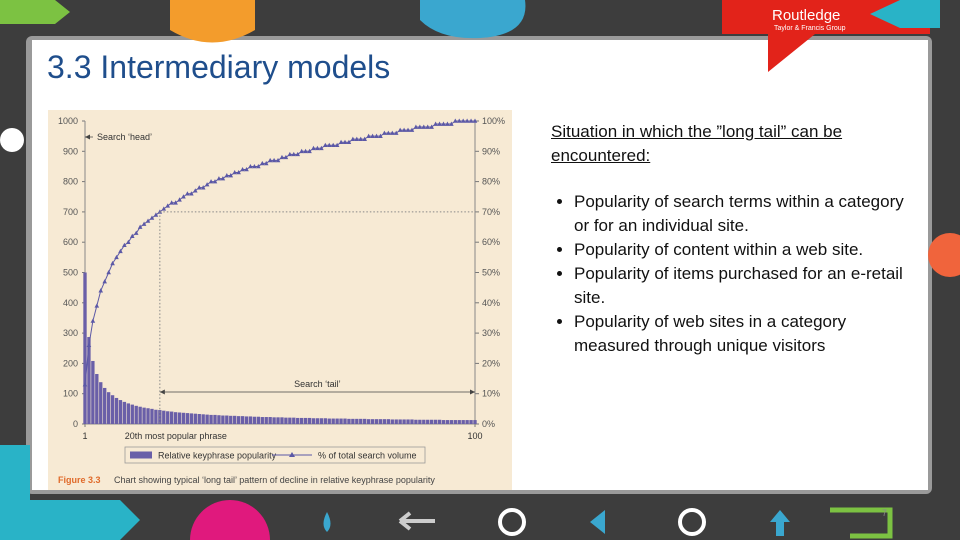 The width and height of the screenshot is (960, 540). Describe the element at coordinates (884, 513) in the screenshot. I see `page-number: 7` at that location.